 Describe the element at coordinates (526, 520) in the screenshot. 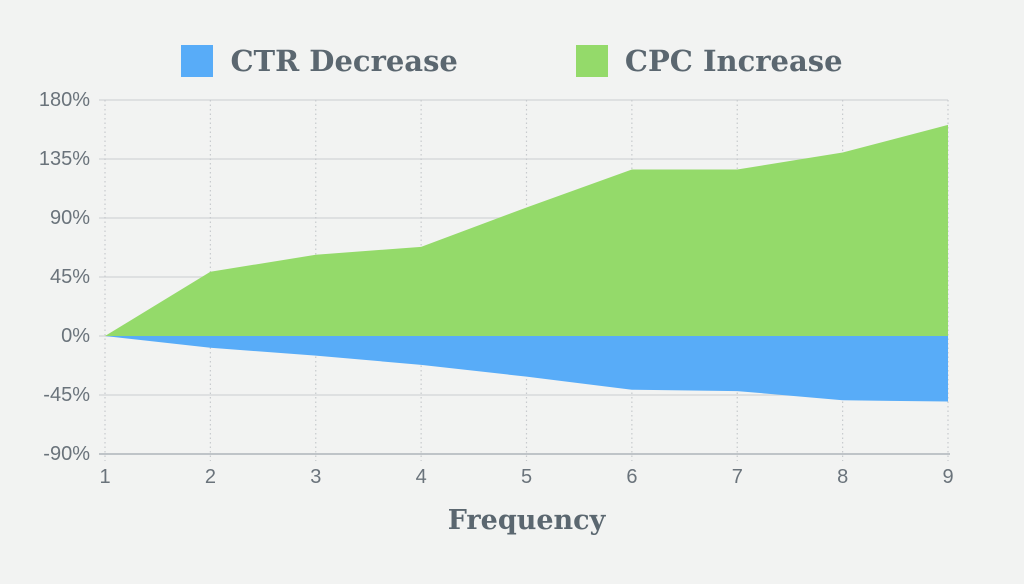

I see `x-axis-title: Frequency` at that location.